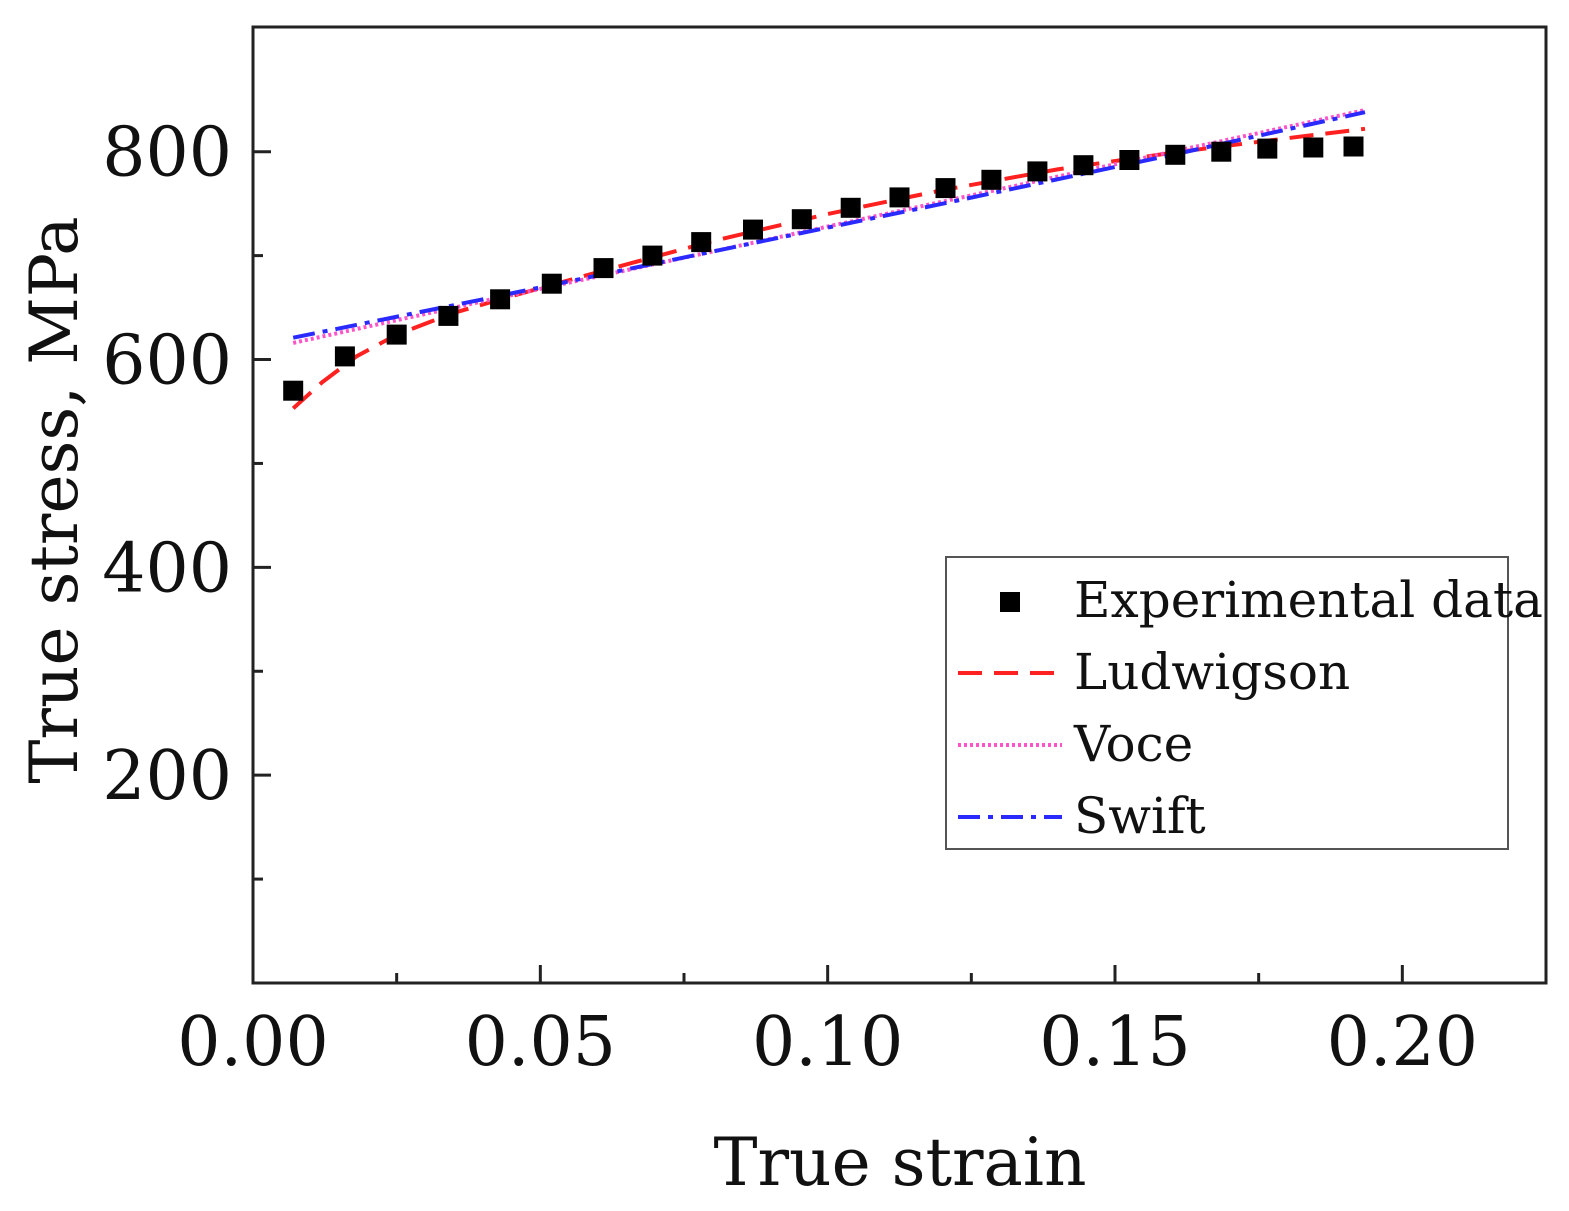  I want to click on x-tick-label: 0.05, so click(540, 1042).